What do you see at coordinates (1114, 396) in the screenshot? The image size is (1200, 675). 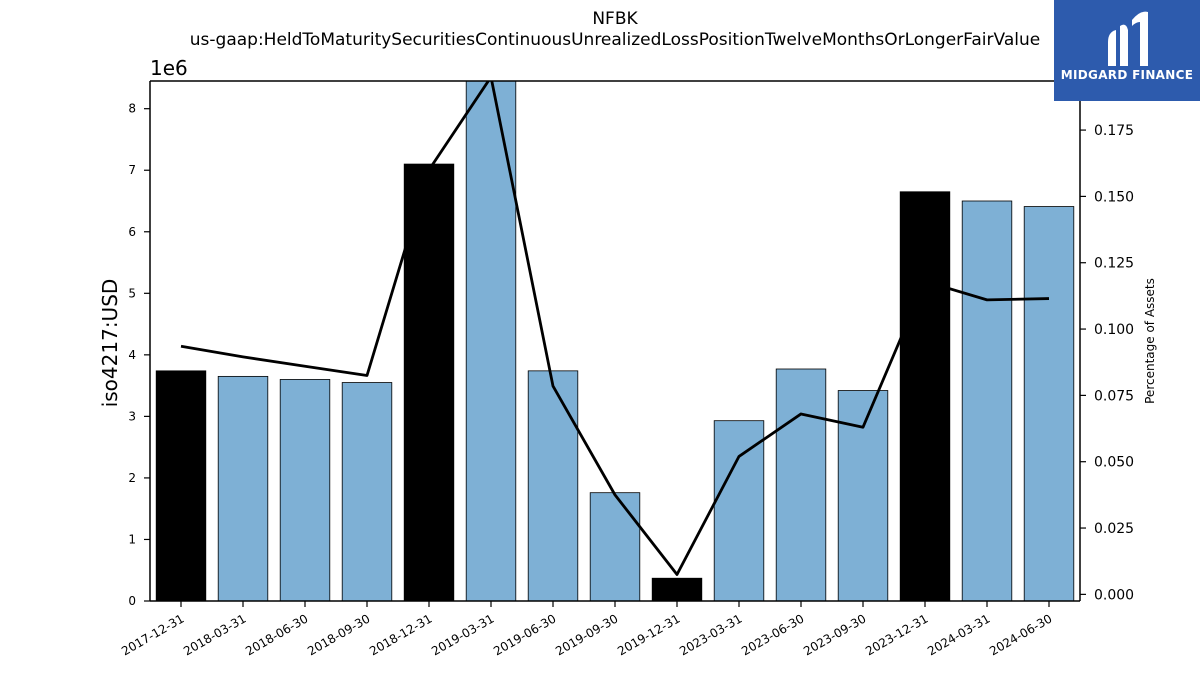 I see `y2-tick-label: 0.075` at bounding box center [1114, 396].